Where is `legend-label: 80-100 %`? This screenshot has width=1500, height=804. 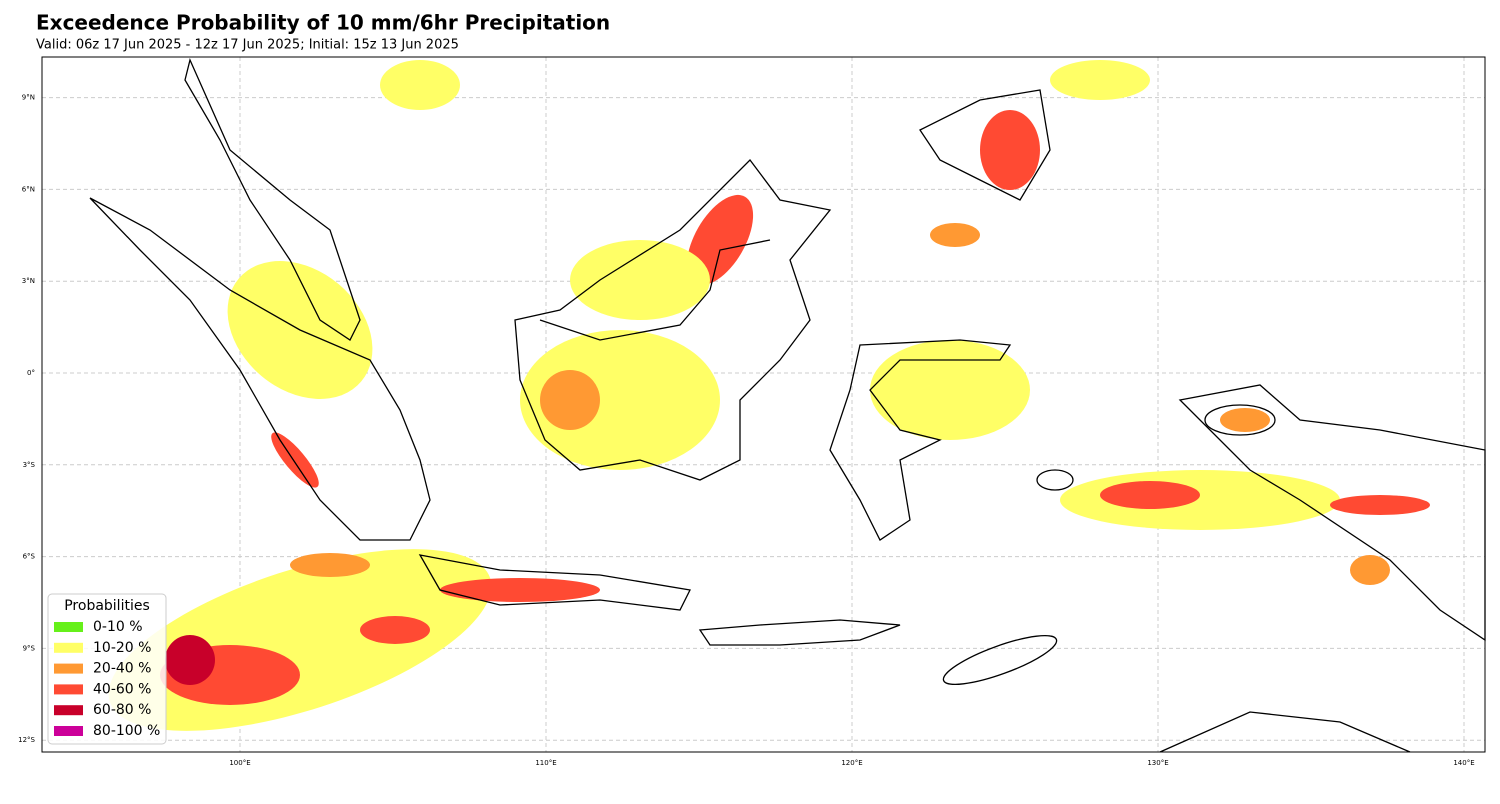 legend-label: 80-100 % is located at coordinates (126, 731).